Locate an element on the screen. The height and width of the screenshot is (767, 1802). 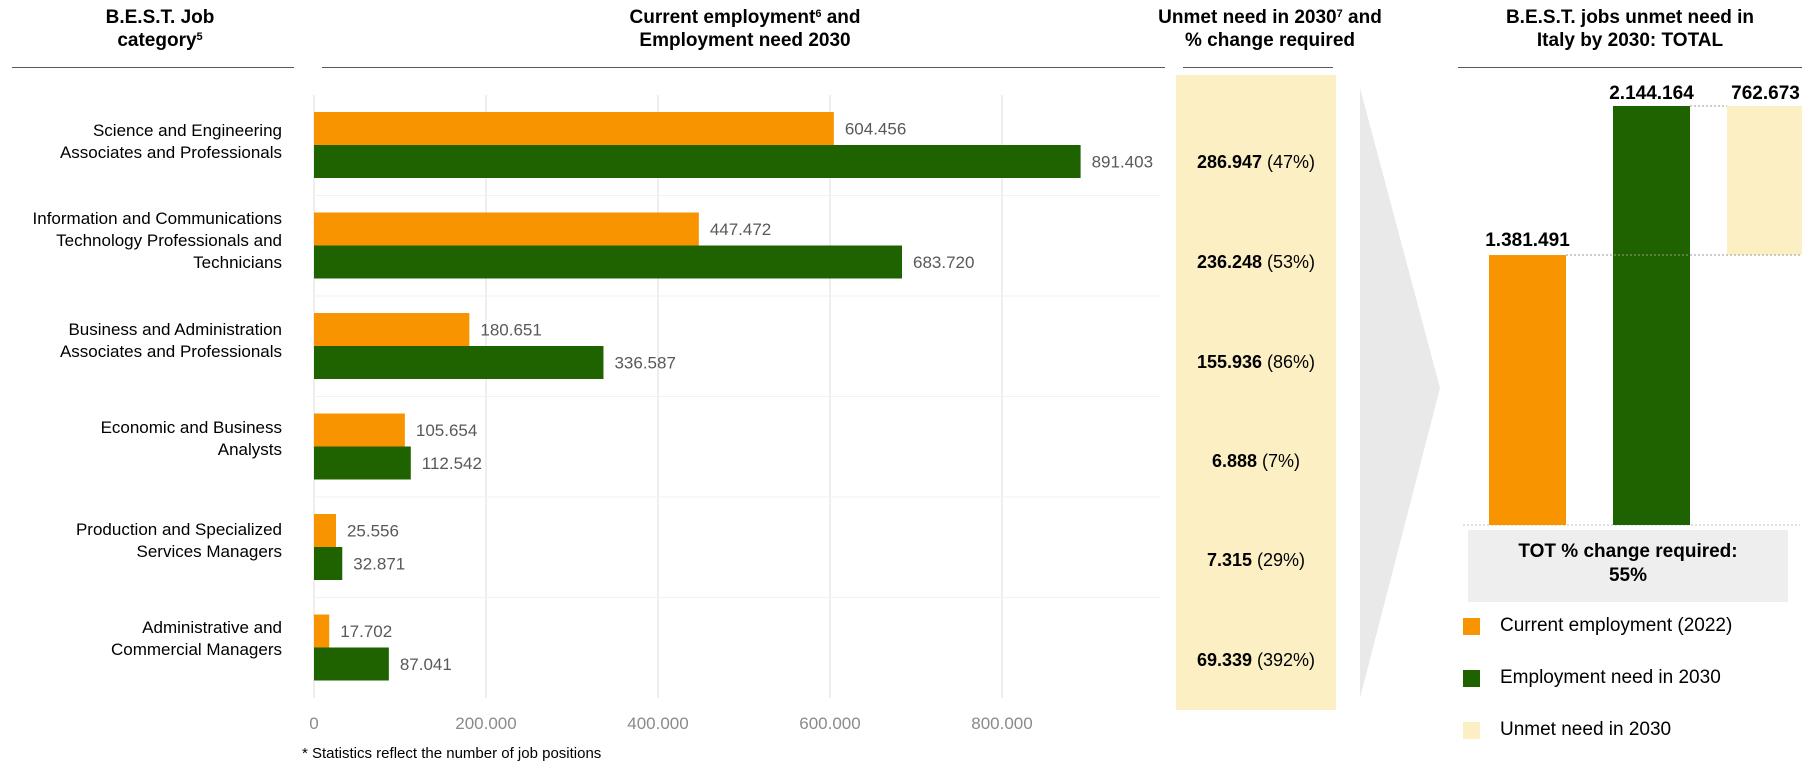
total-change-value: 55% is located at coordinates (1628, 575).